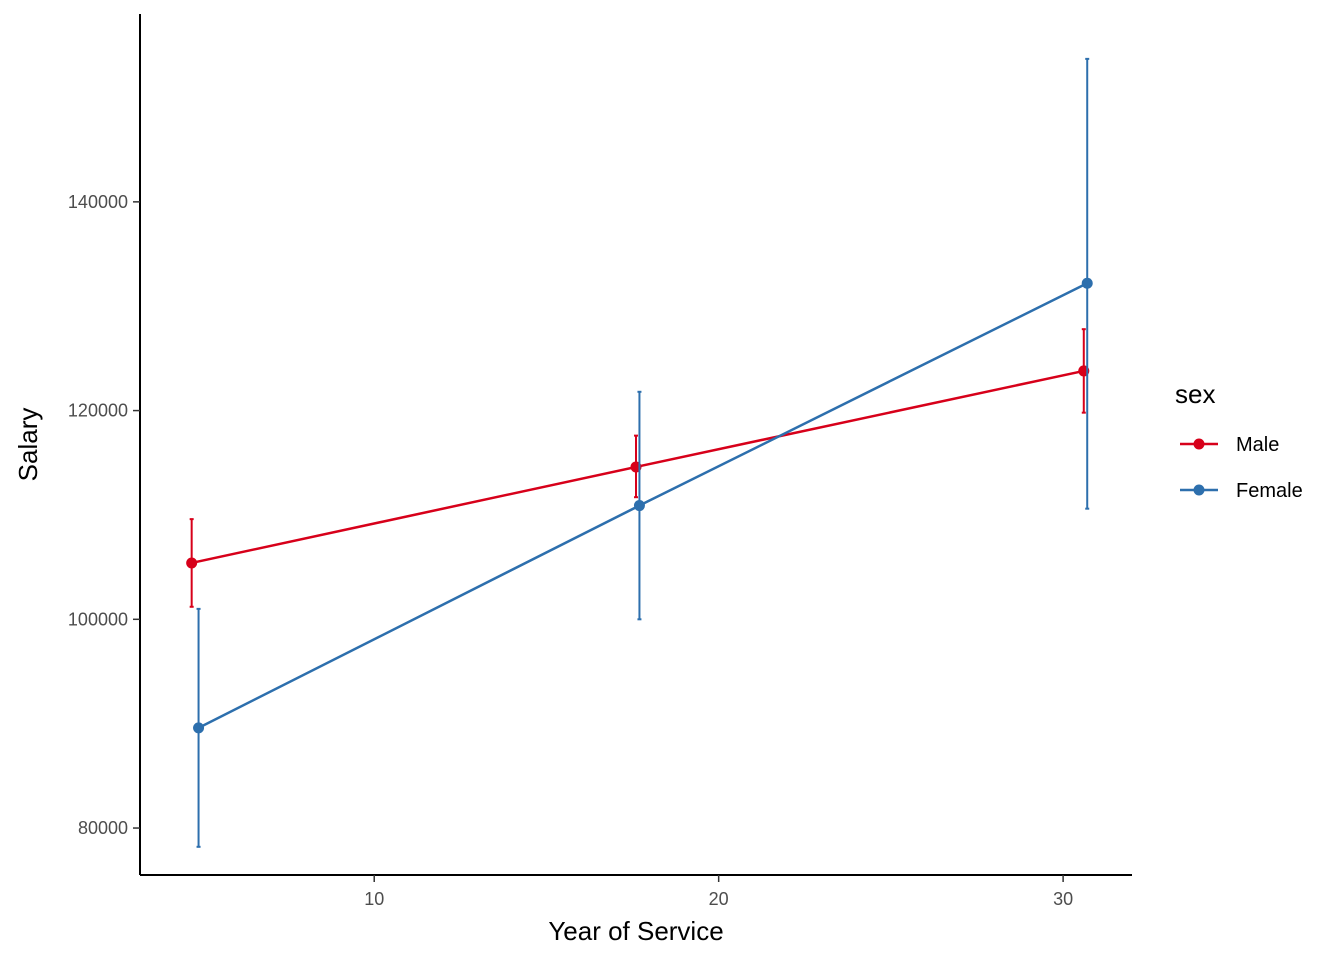  I want to click on legend-label: Male, so click(1257, 445).